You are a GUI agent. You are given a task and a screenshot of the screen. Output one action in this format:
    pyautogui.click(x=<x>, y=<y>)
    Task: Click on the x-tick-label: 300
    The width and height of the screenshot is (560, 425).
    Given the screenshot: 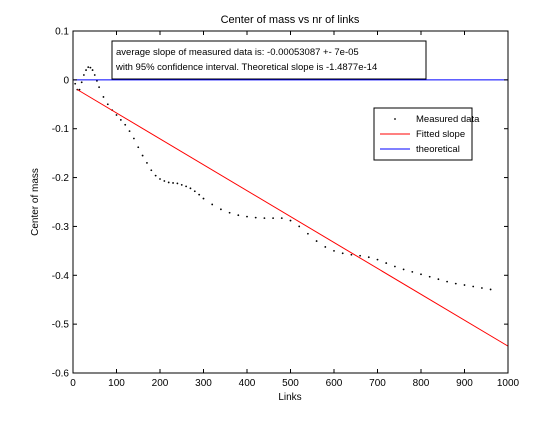 What is the action you would take?
    pyautogui.click(x=203, y=383)
    